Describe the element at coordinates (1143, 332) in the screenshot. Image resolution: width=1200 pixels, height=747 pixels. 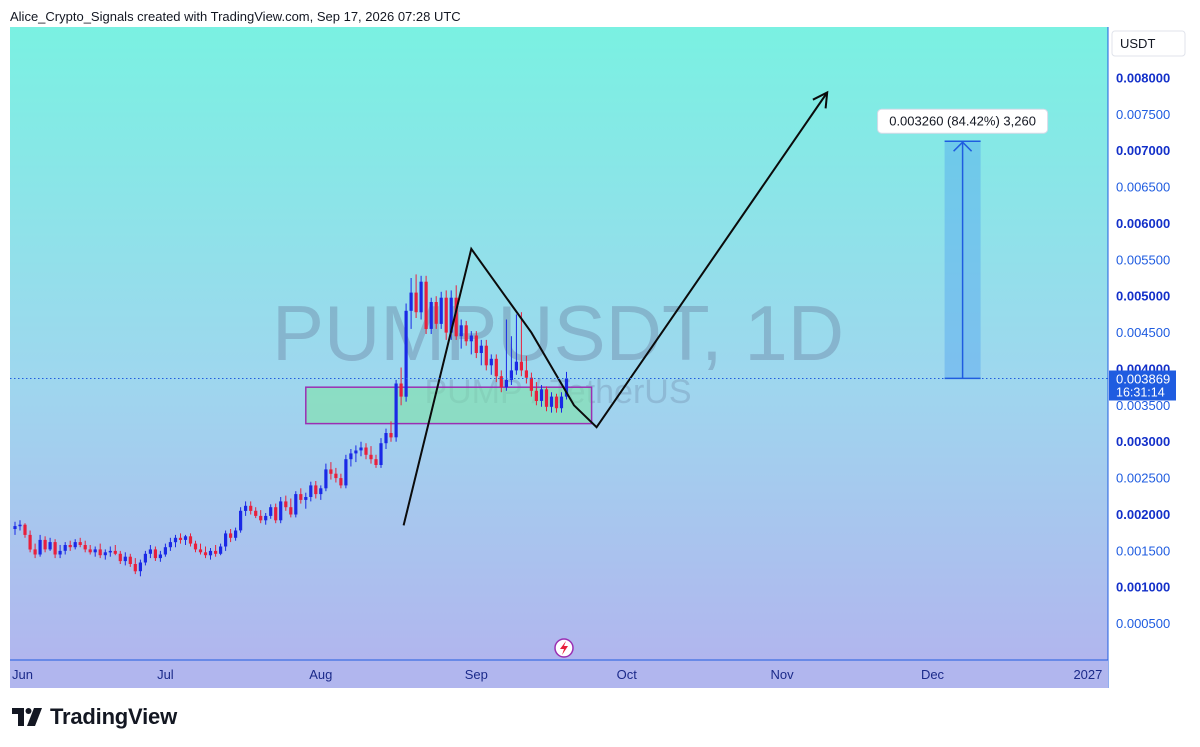
I see `y-tick-label: 0.004500` at that location.